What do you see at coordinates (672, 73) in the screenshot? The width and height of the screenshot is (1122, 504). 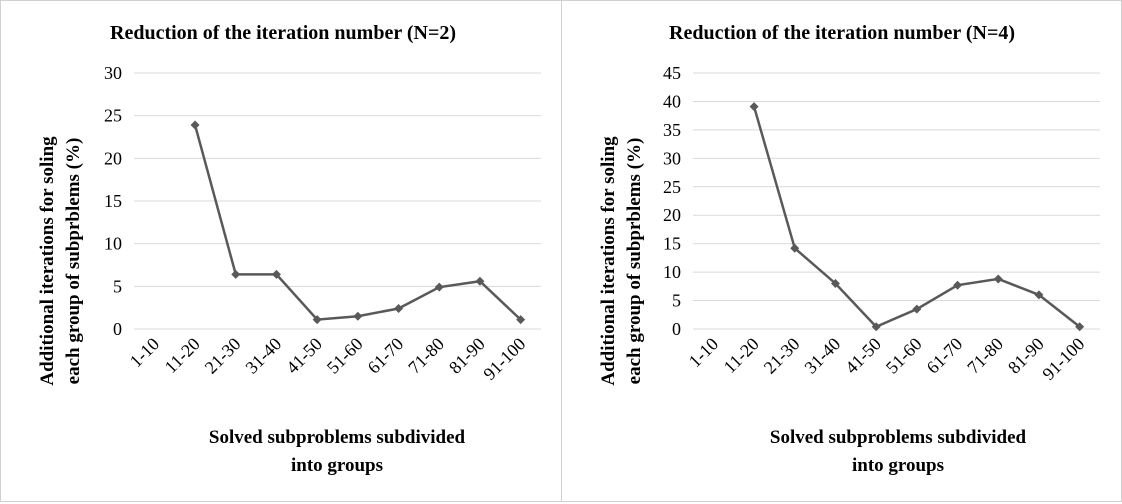 I see `y-tick-label: 45` at bounding box center [672, 73].